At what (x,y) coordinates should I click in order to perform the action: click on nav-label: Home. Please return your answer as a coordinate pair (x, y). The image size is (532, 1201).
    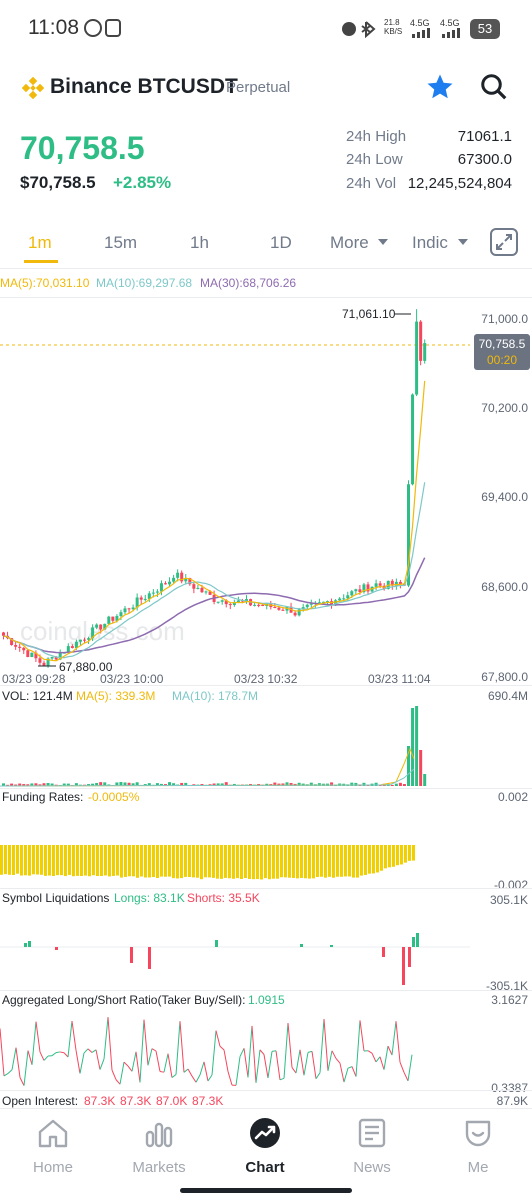
    Looking at the image, I should click on (53, 1167).